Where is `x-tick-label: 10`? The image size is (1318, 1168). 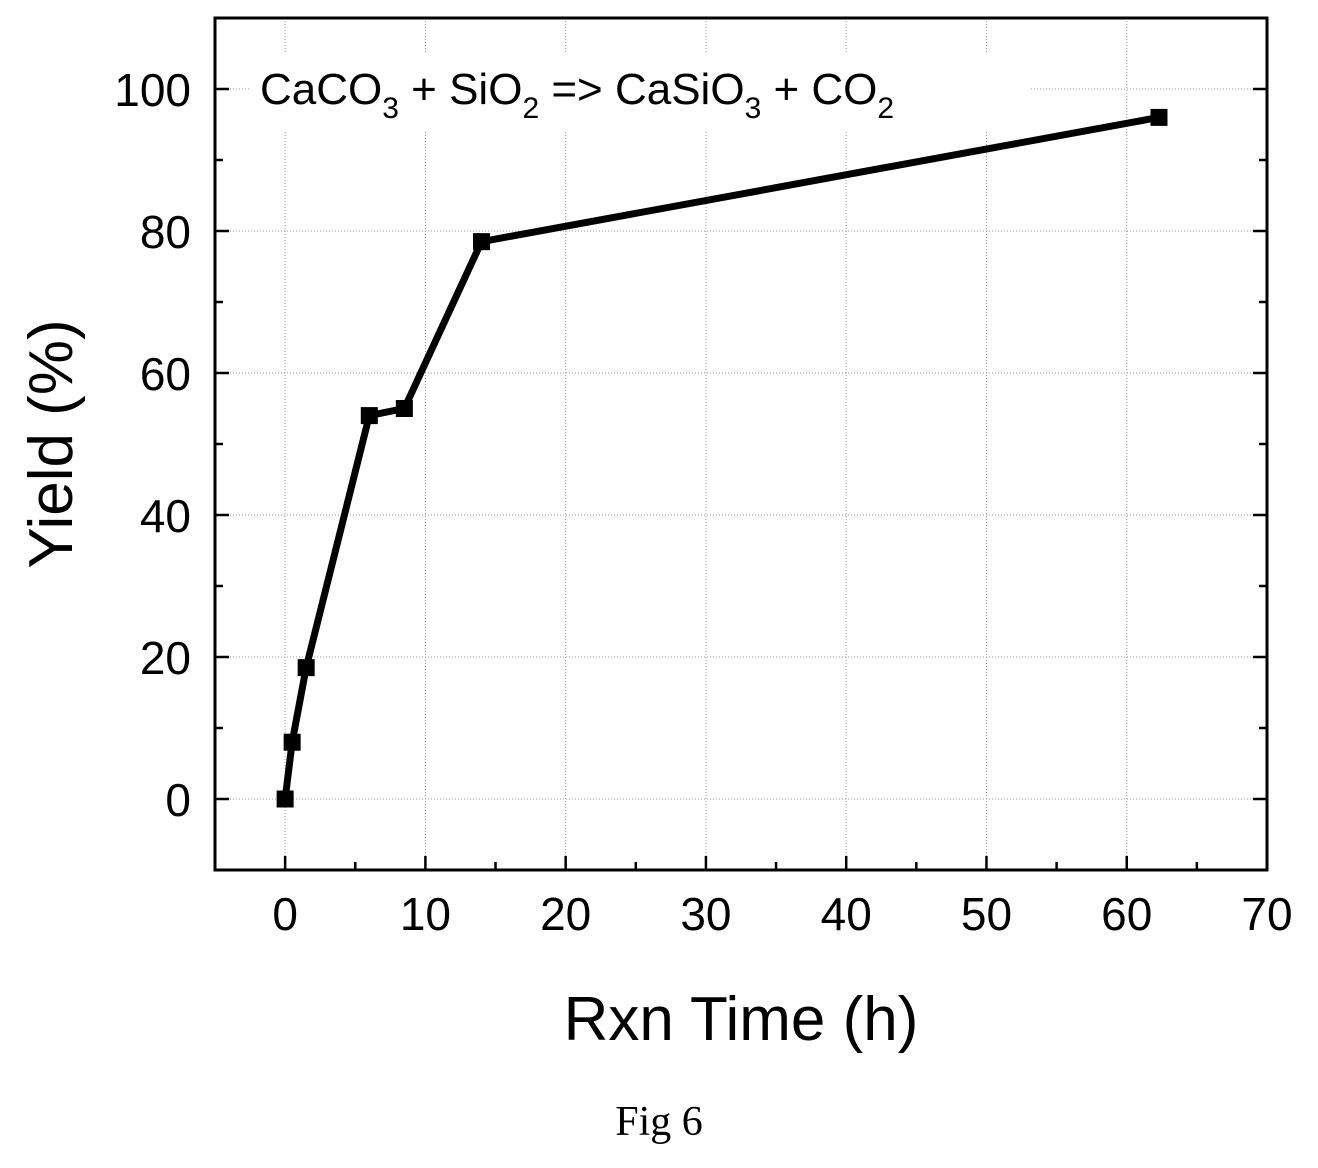 x-tick-label: 10 is located at coordinates (425, 914).